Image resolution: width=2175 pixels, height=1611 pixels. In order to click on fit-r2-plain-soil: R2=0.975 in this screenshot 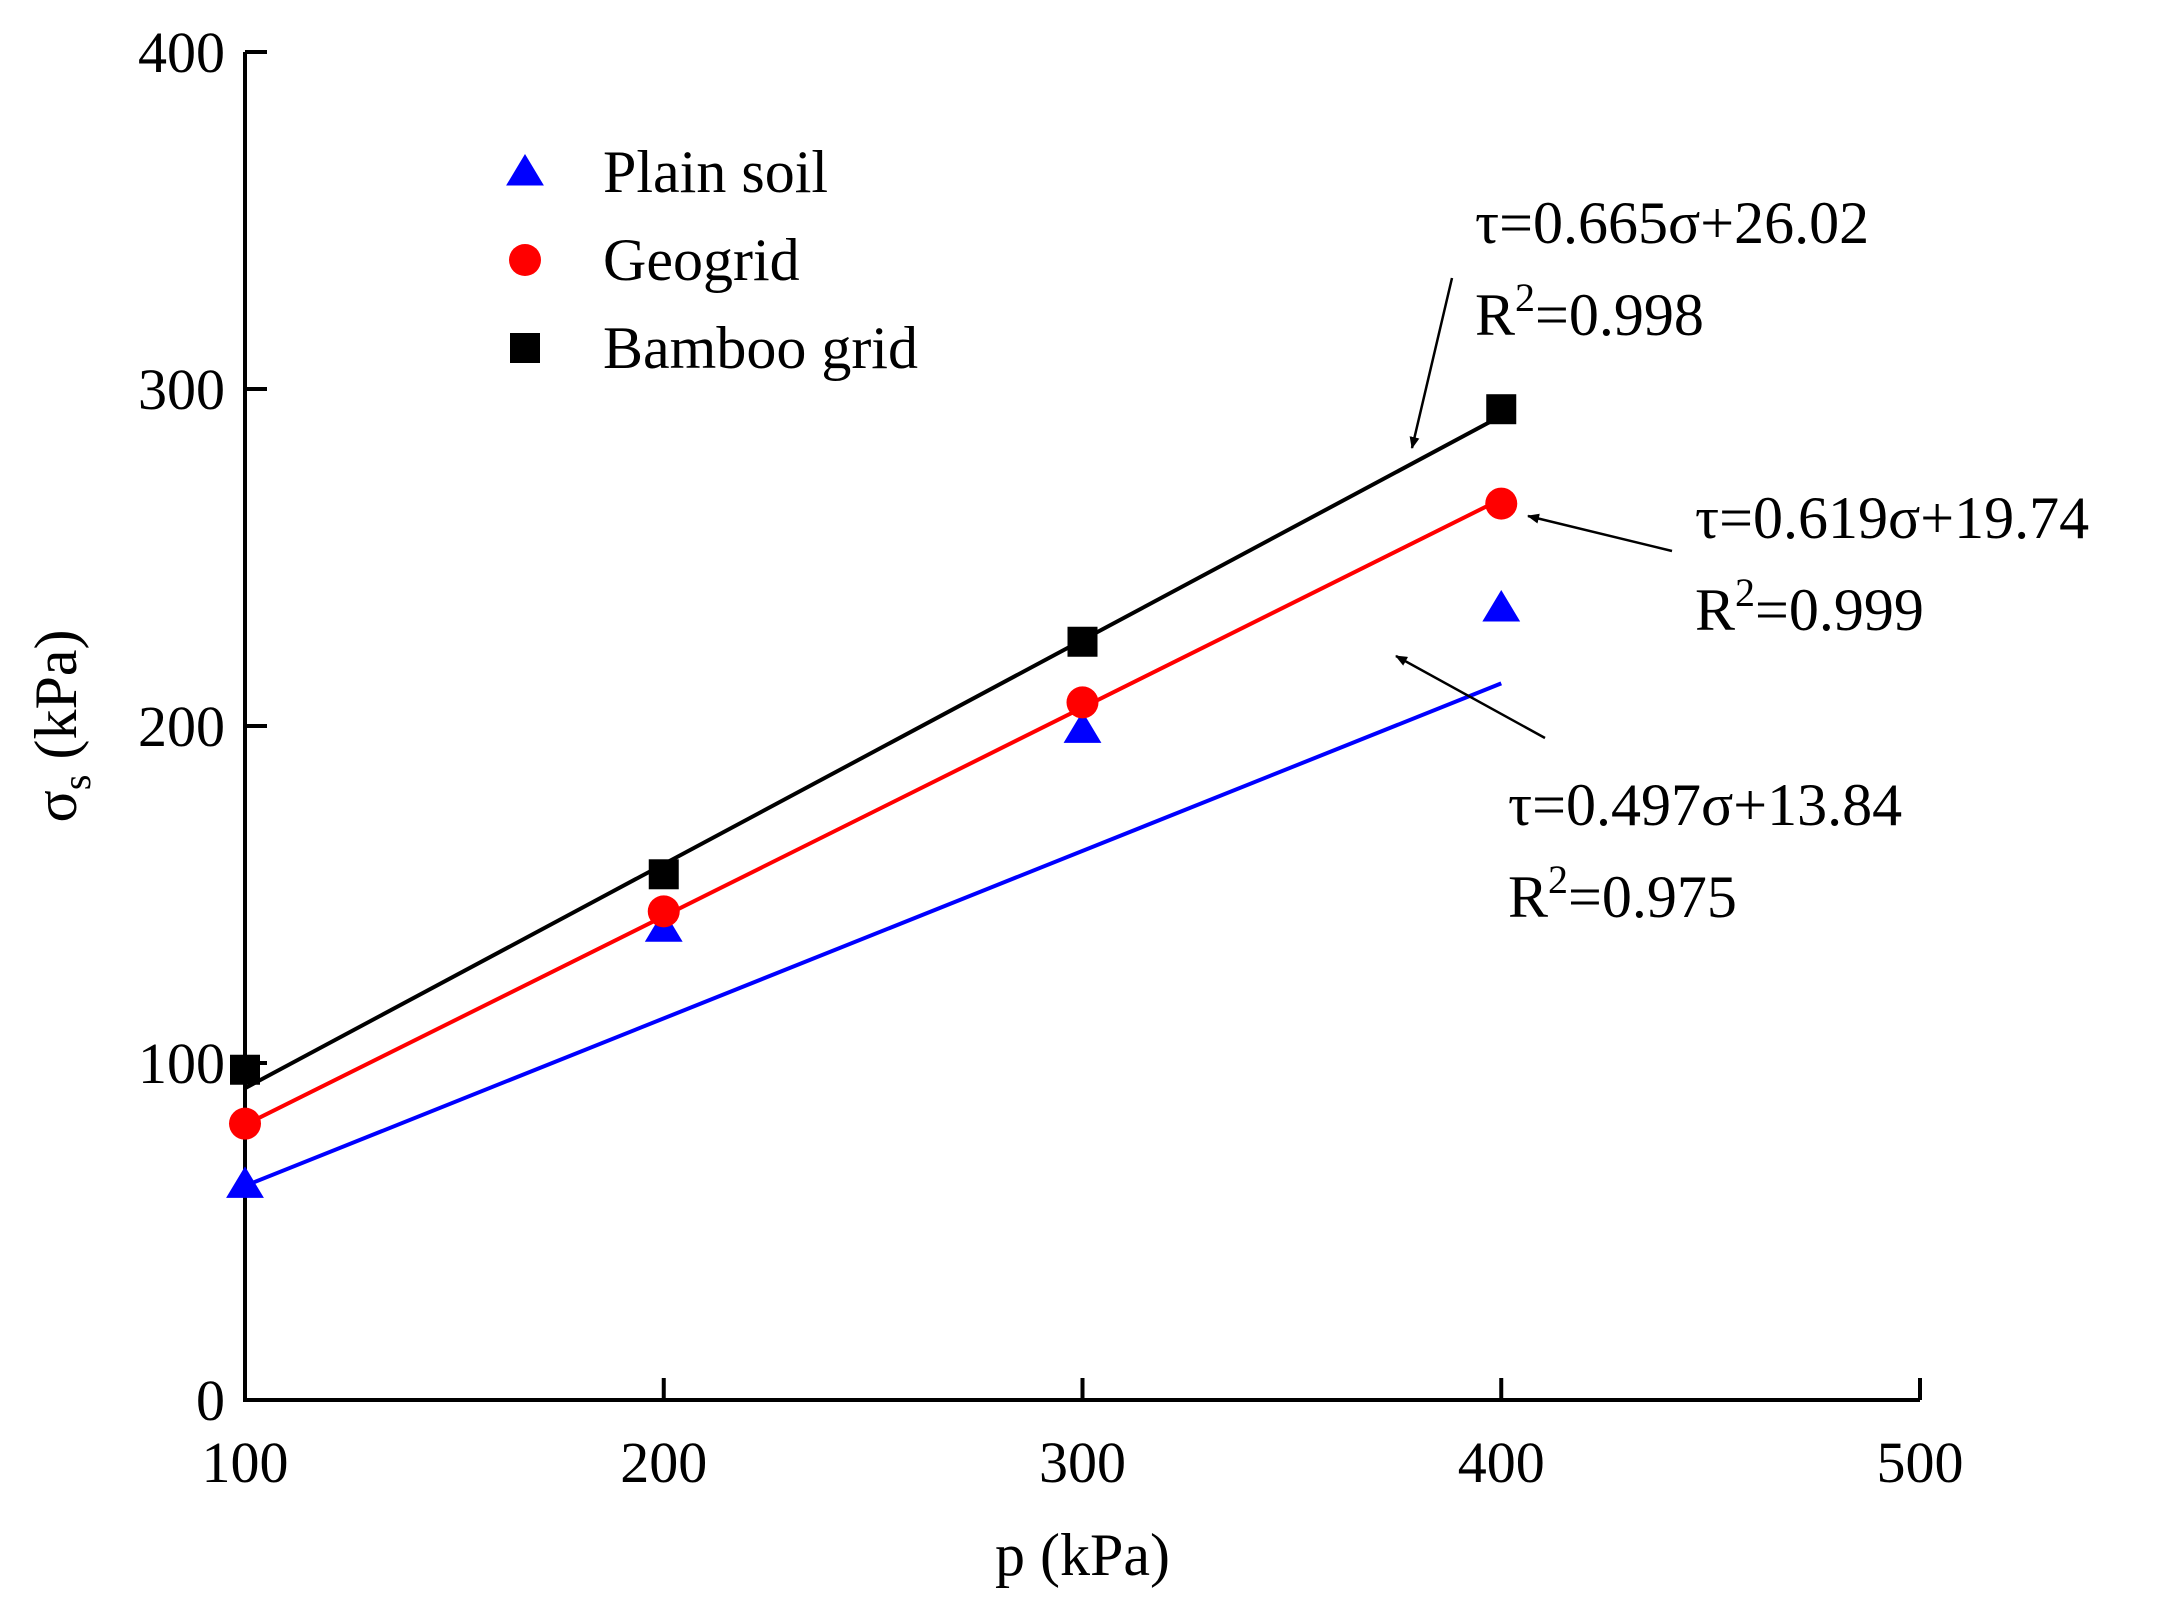, I will do `click(1622, 893)`.